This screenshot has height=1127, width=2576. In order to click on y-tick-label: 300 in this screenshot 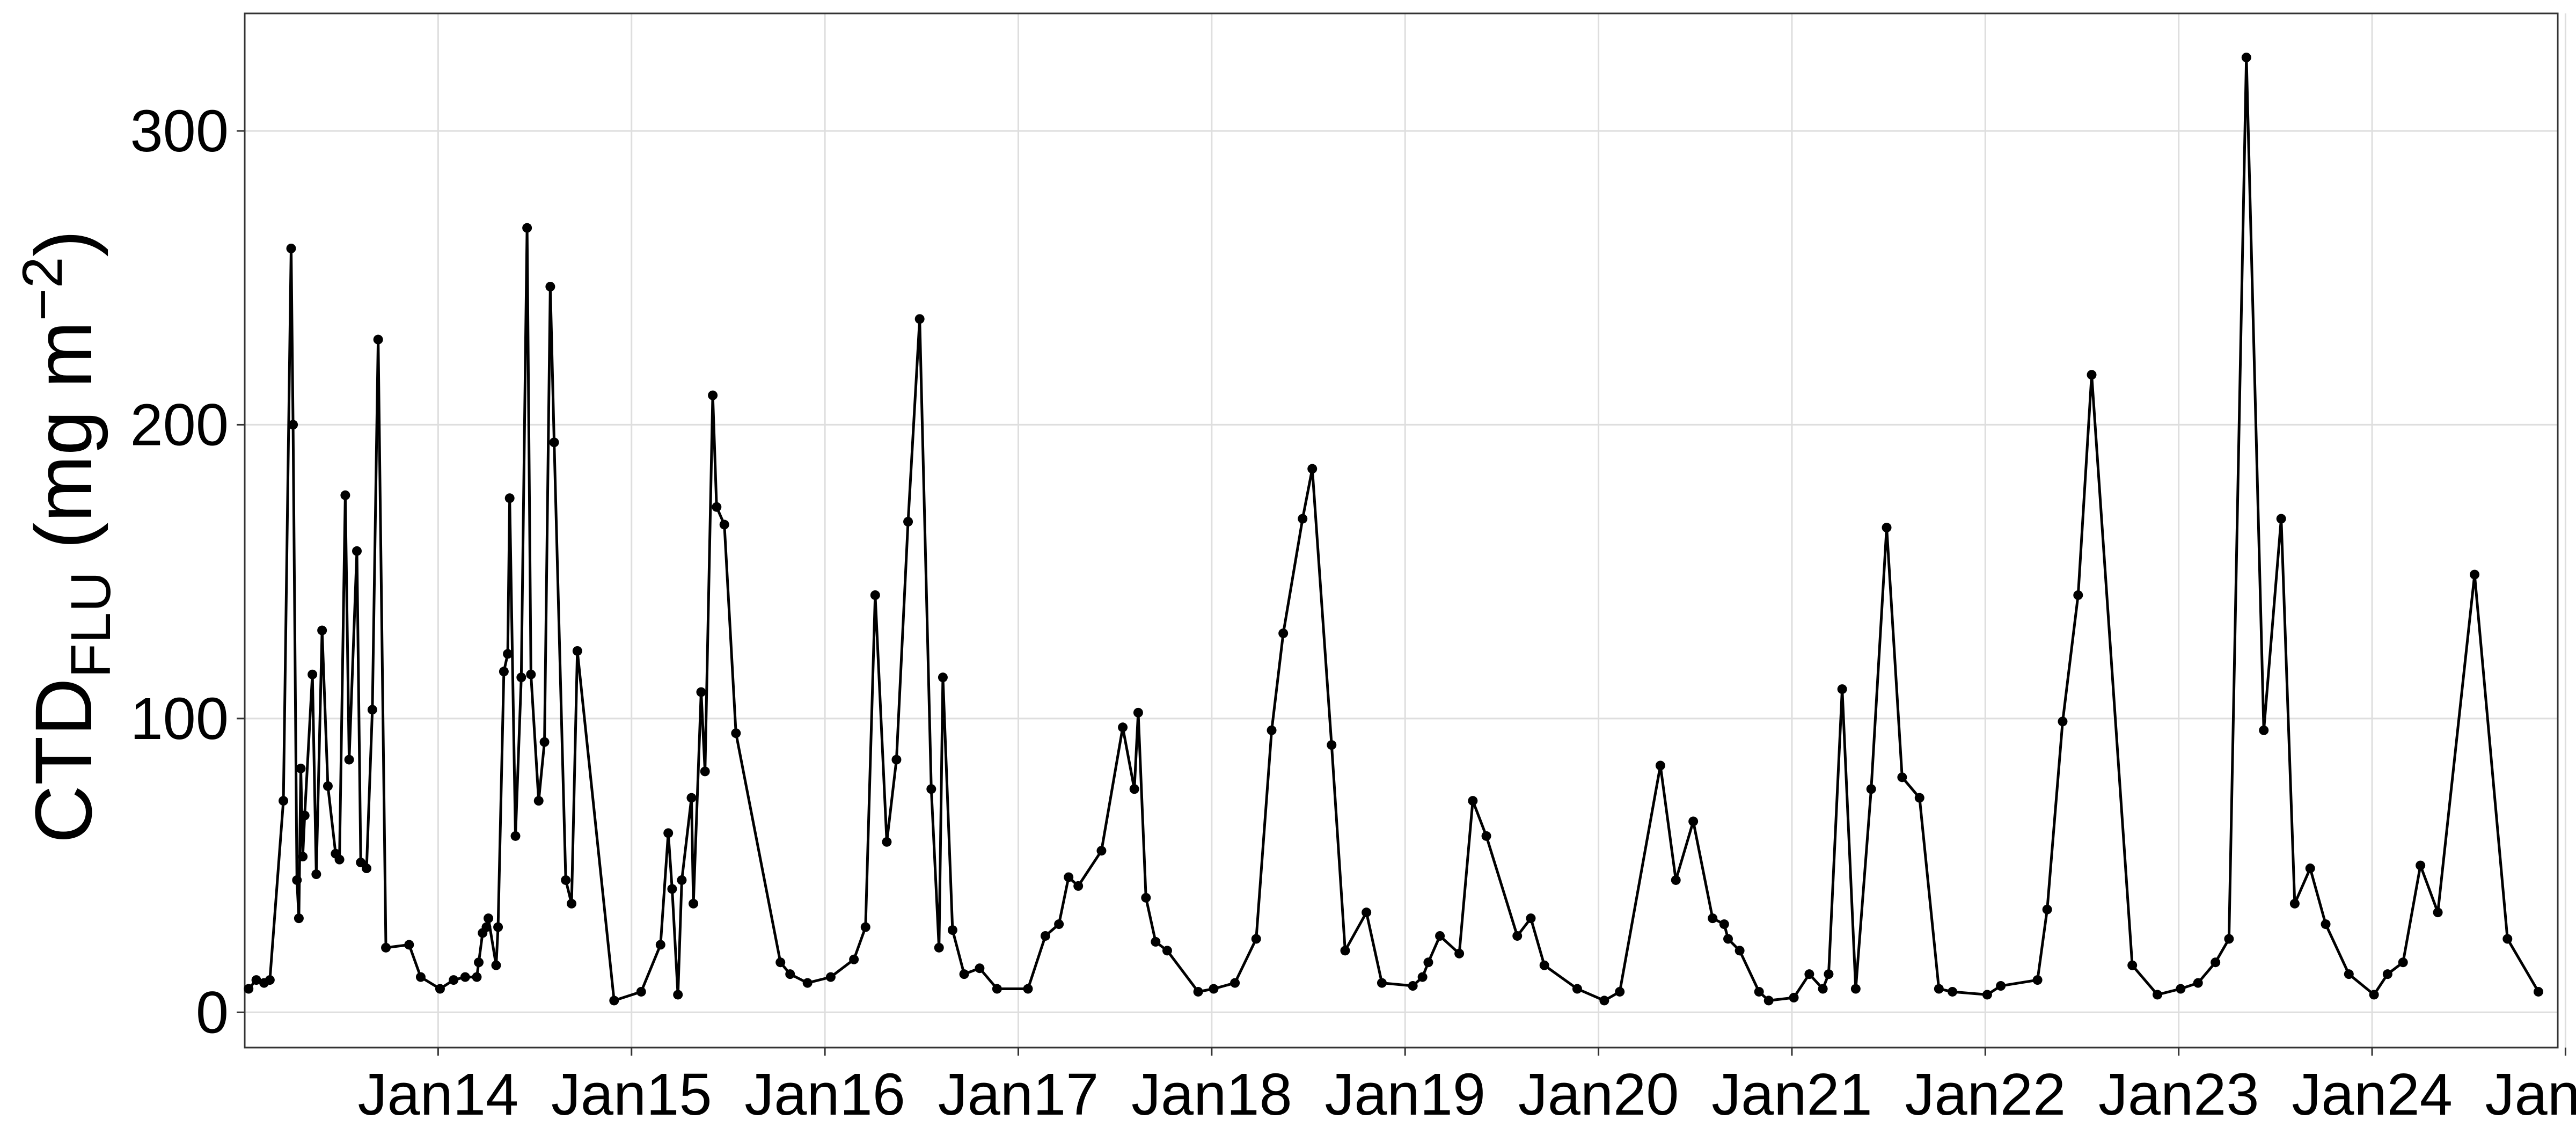, I will do `click(179, 131)`.